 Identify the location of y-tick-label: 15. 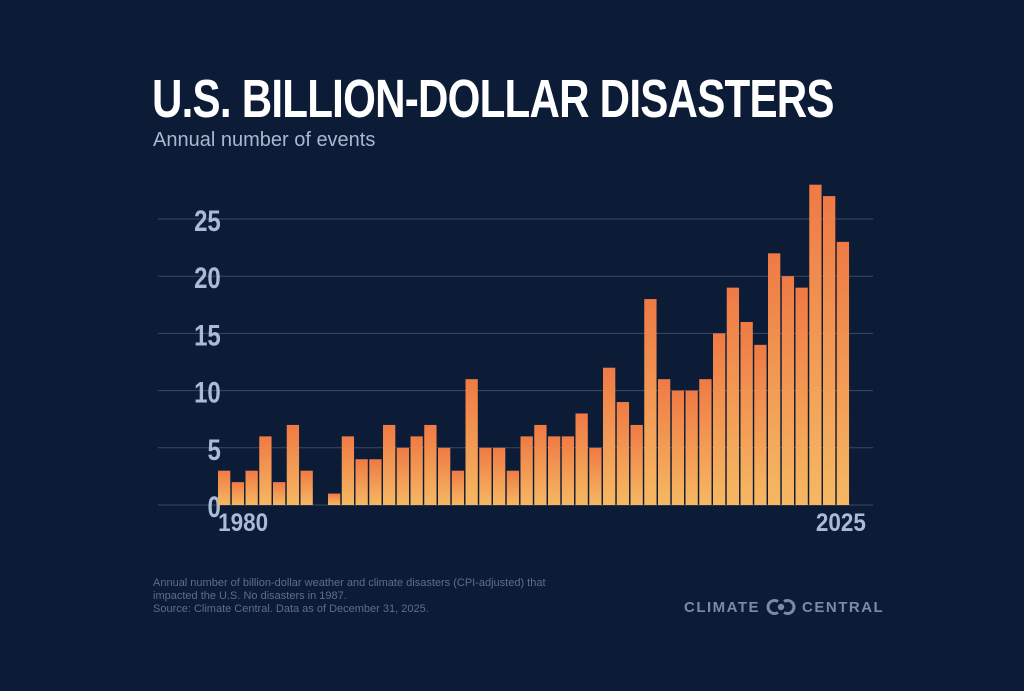
(207, 335).